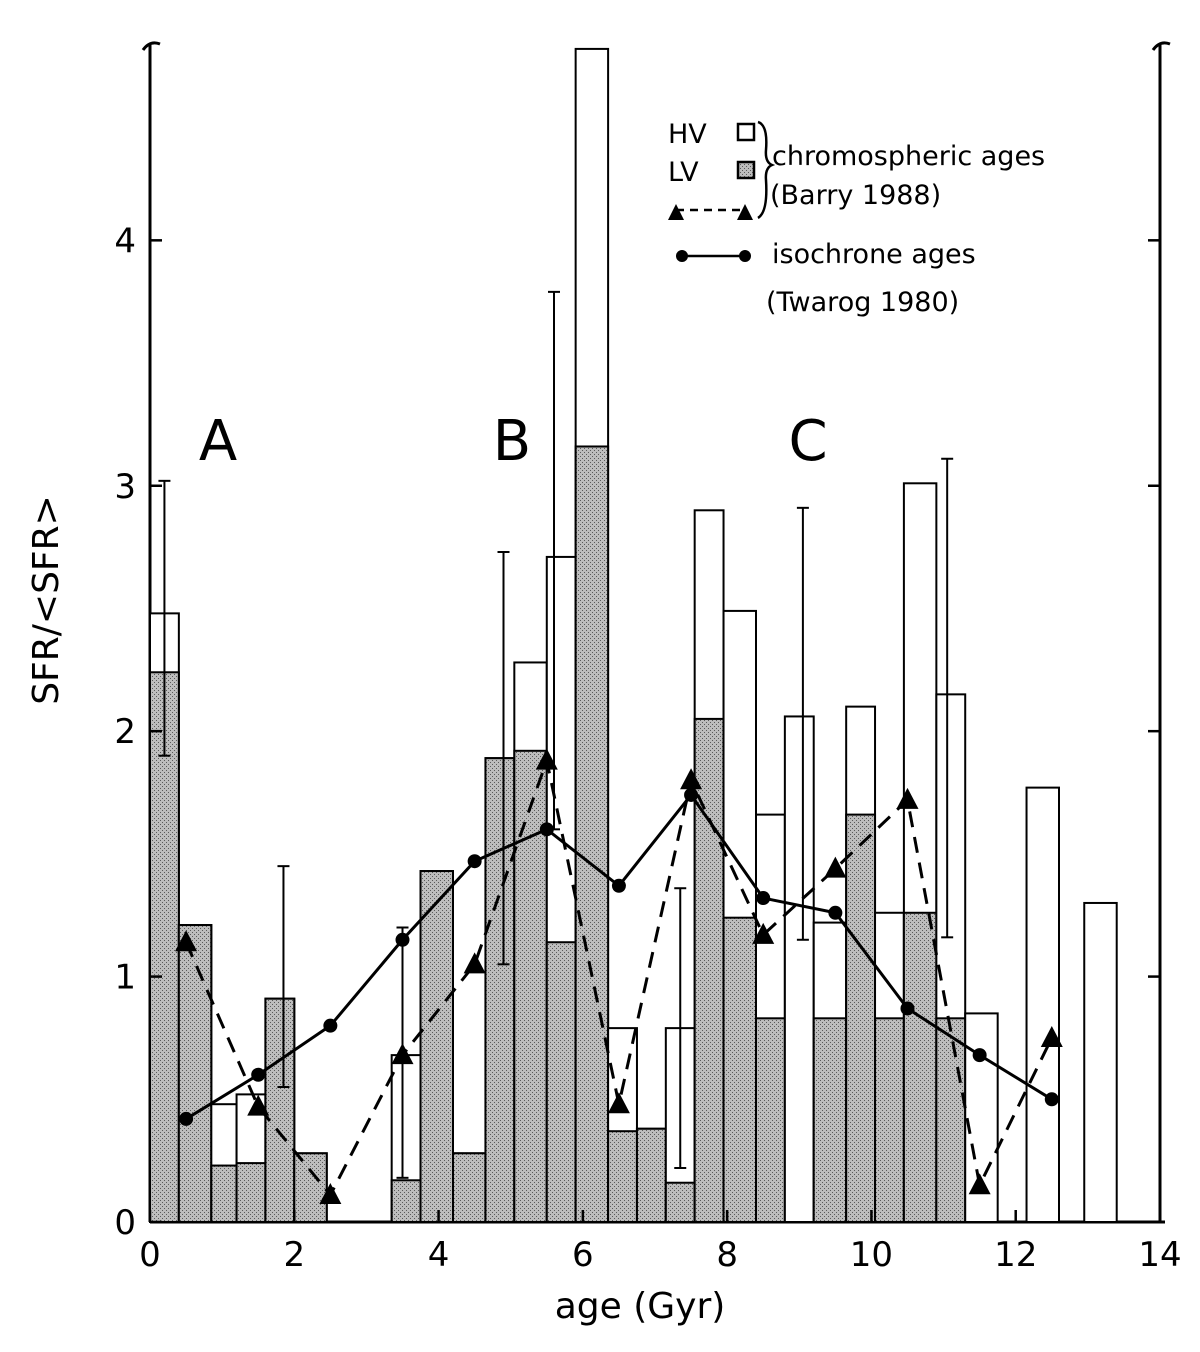  I want to click on legend-lv-swatch, so click(746, 170).